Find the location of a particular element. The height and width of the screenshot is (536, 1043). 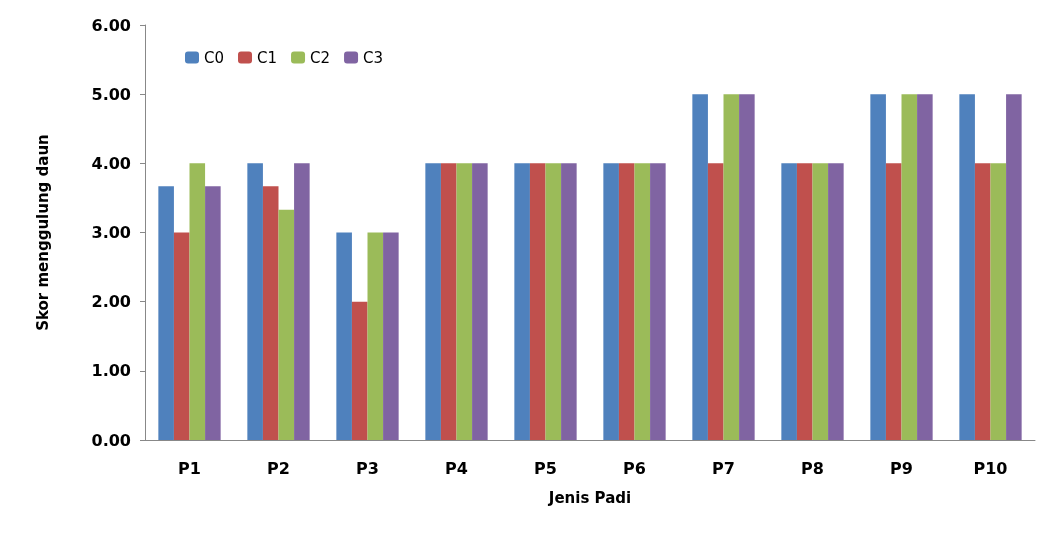

x-tick-label: P9 is located at coordinates (901, 468).